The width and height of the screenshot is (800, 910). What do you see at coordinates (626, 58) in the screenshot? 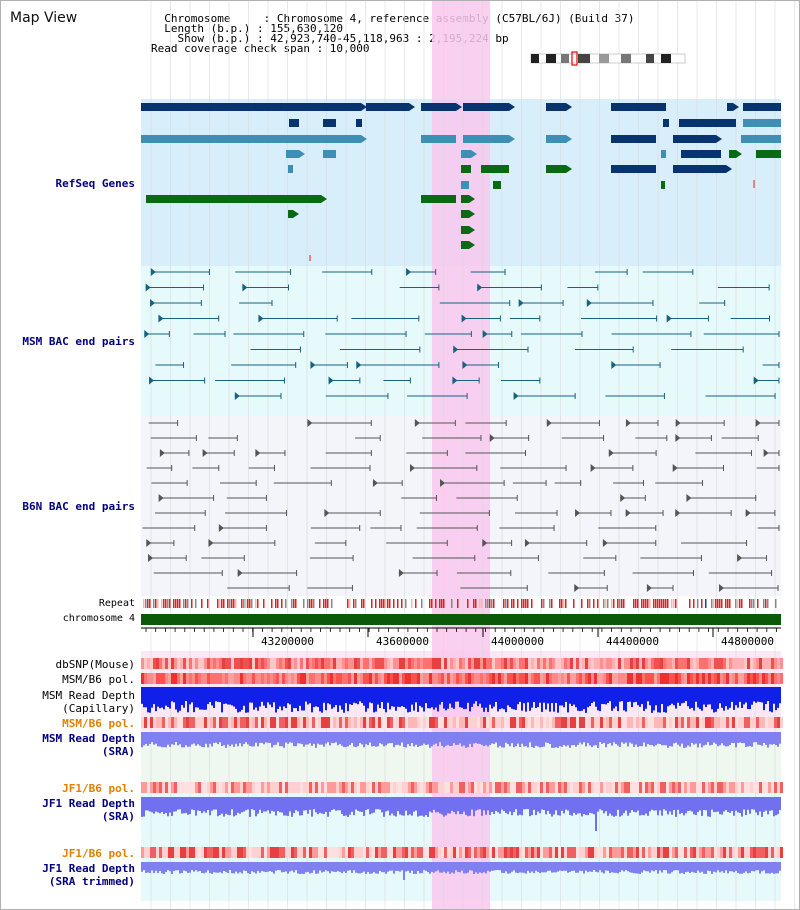
I see `ideogram-band` at bounding box center [626, 58].